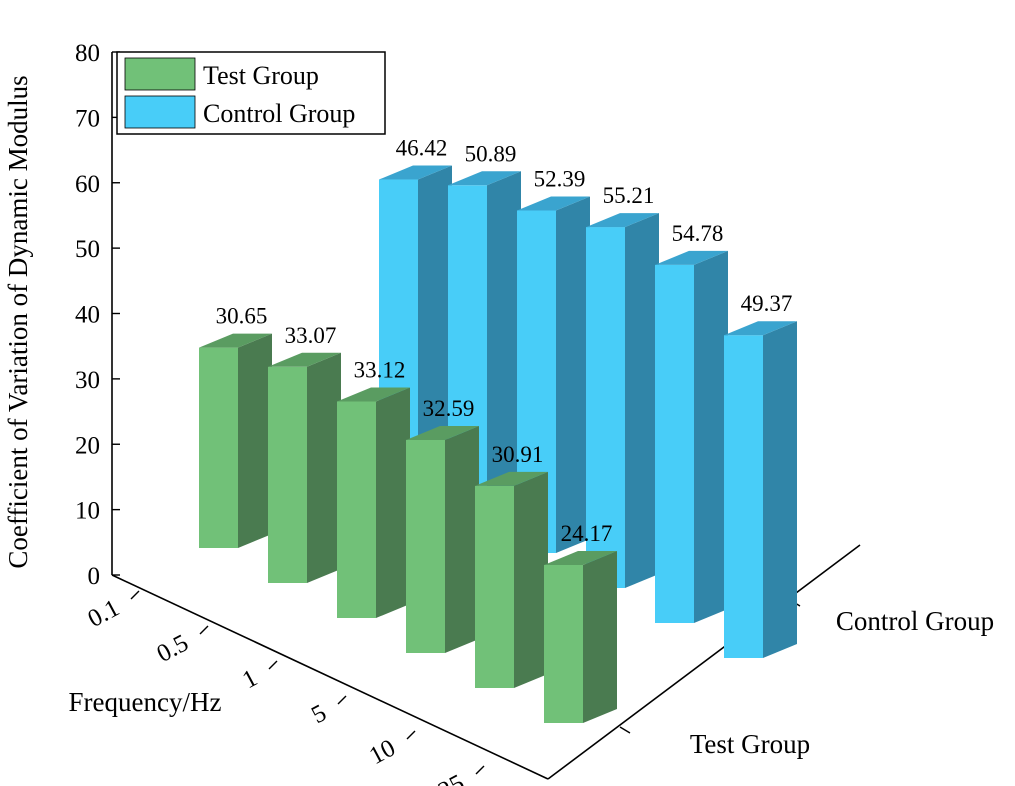 The image size is (1015, 786). What do you see at coordinates (173, 648) in the screenshot?
I see `x-tick-label: 0.5` at bounding box center [173, 648].